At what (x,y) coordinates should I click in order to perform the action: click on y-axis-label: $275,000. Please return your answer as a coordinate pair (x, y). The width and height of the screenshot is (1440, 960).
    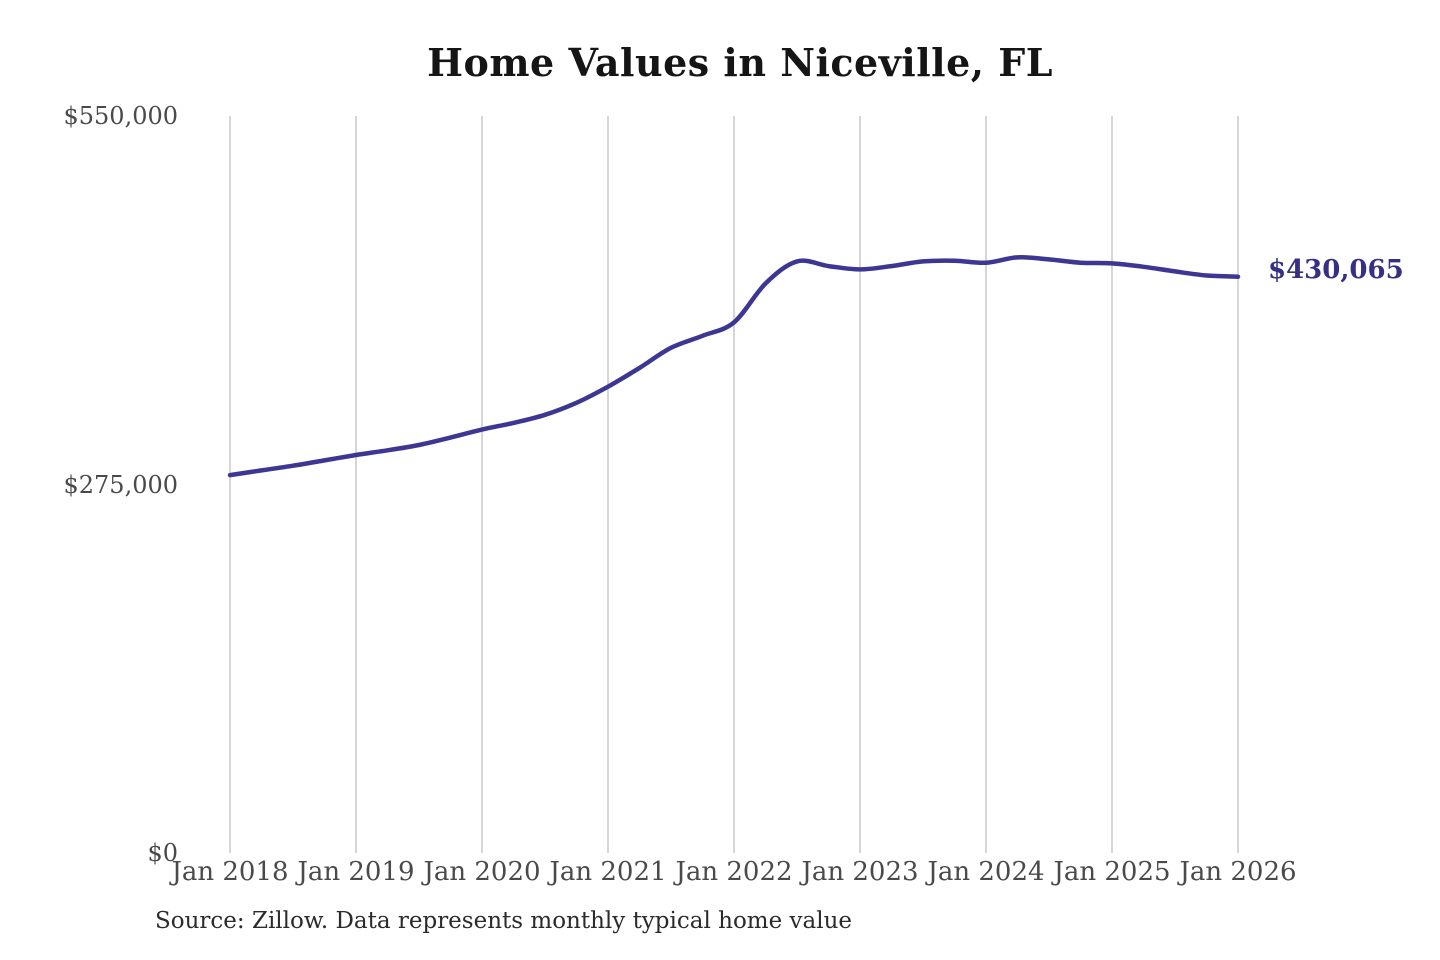
    Looking at the image, I should click on (120, 484).